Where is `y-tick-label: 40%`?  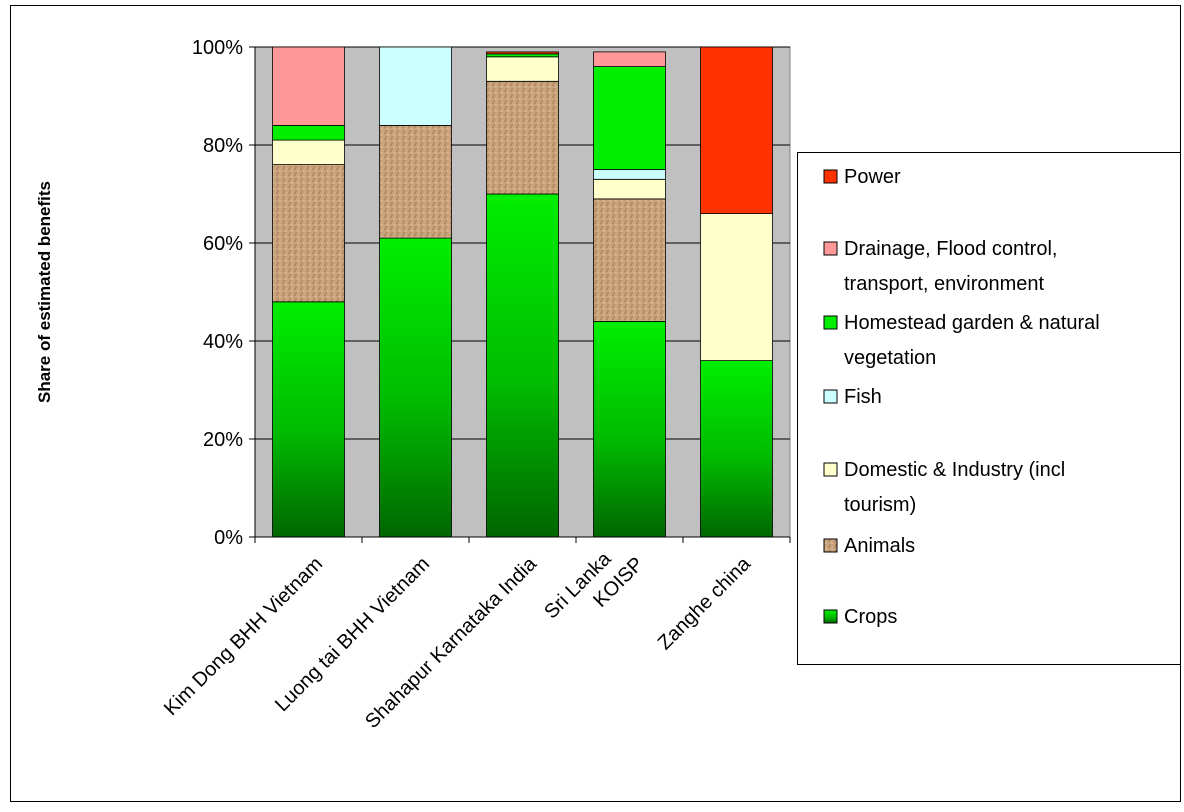 y-tick-label: 40% is located at coordinates (223, 342).